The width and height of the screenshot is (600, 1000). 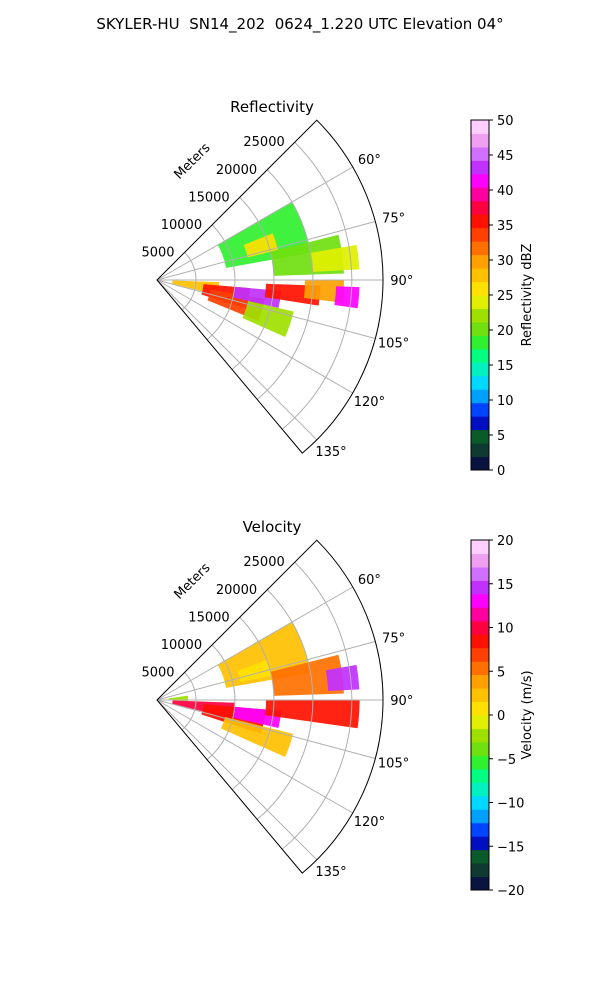 What do you see at coordinates (505, 331) in the screenshot?
I see `colorbar-tick-label: 20` at bounding box center [505, 331].